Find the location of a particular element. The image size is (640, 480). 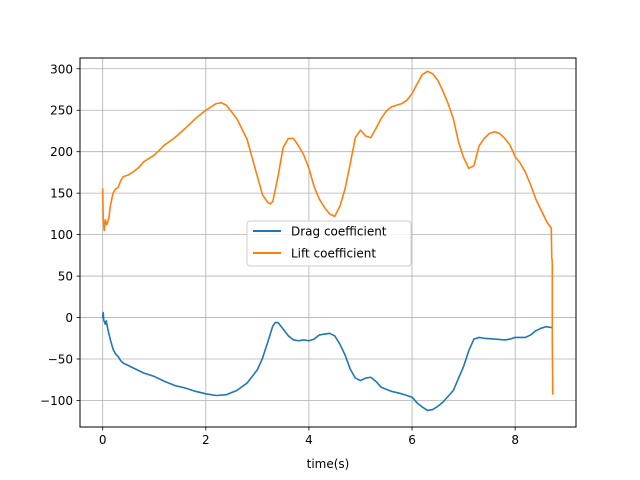

y-tick-label: 0 is located at coordinates (69, 318).